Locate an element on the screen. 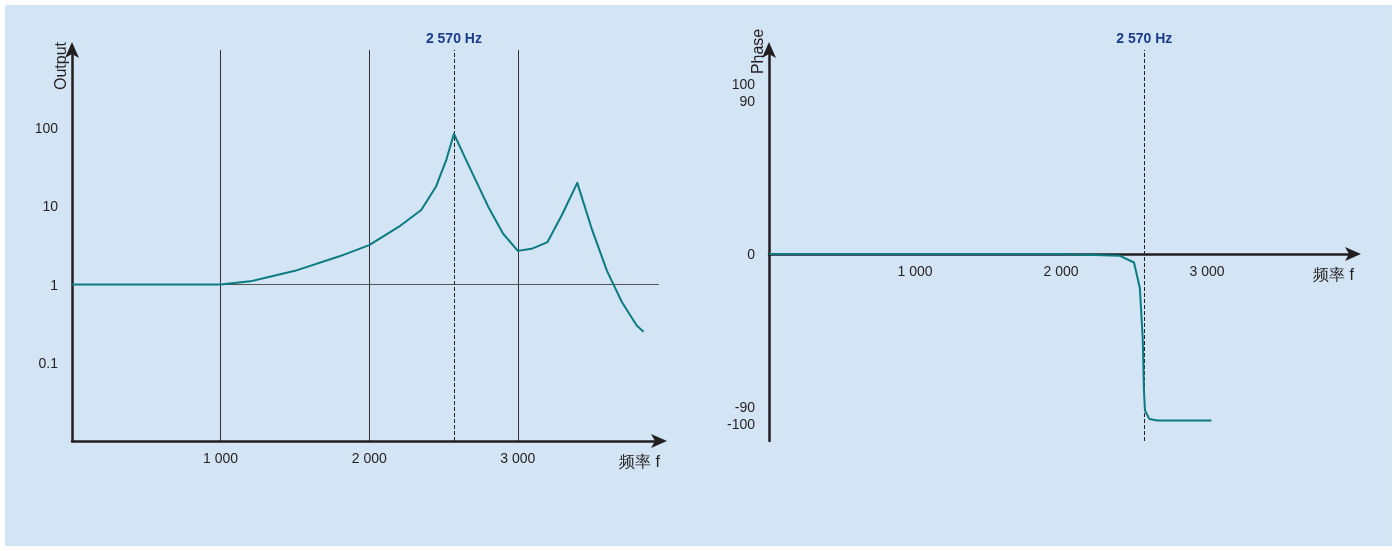 The height and width of the screenshot is (551, 1397). y-axis-title: Output is located at coordinates (60, 66).